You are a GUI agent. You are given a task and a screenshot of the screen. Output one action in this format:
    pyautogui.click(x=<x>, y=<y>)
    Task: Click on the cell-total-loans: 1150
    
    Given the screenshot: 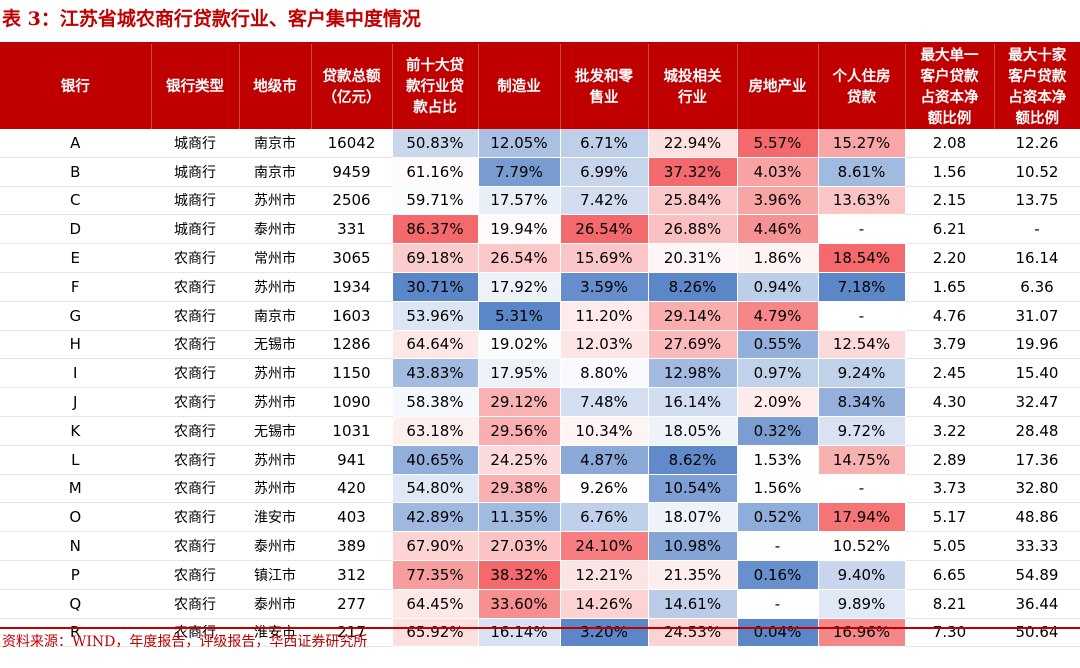 What is the action you would take?
    pyautogui.click(x=352, y=373)
    